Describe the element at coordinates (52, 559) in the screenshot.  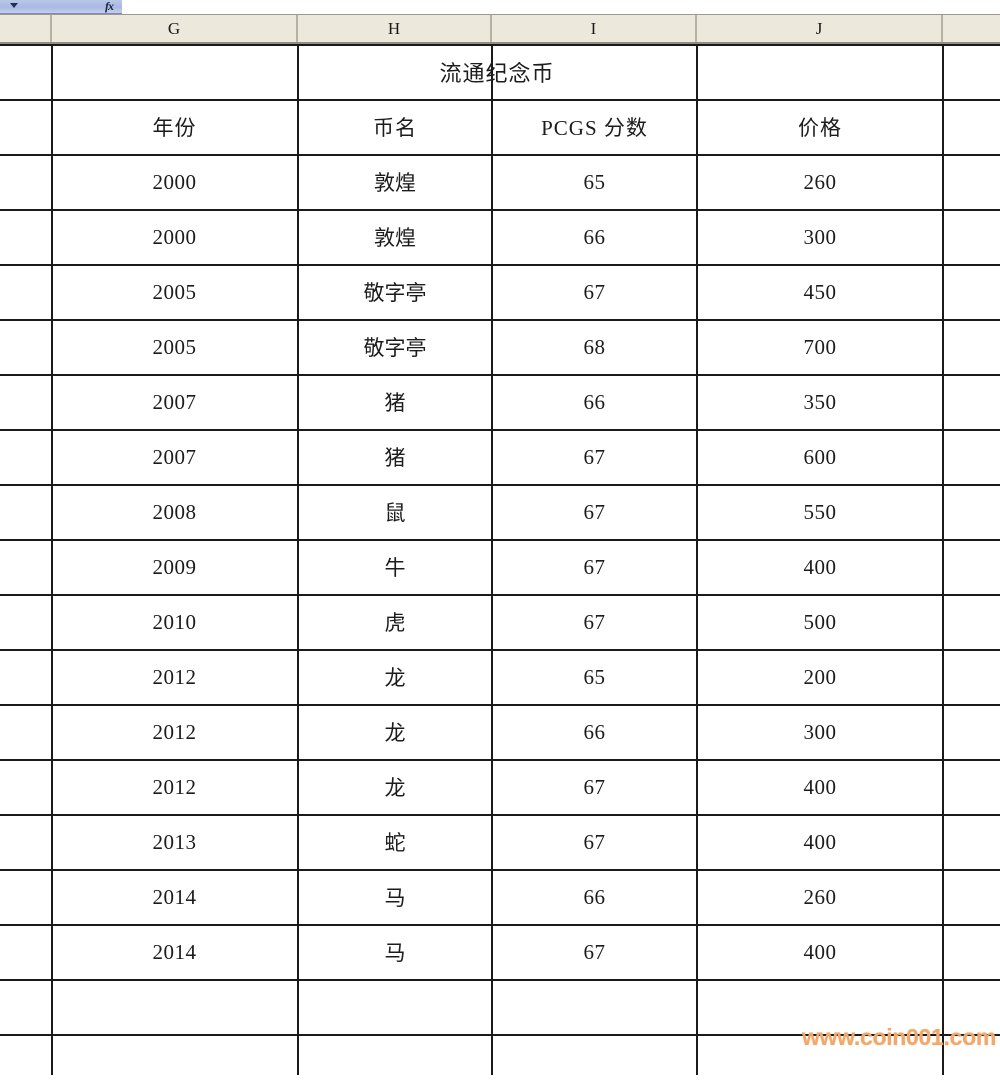
I see `grid-vline-f-g` at that location.